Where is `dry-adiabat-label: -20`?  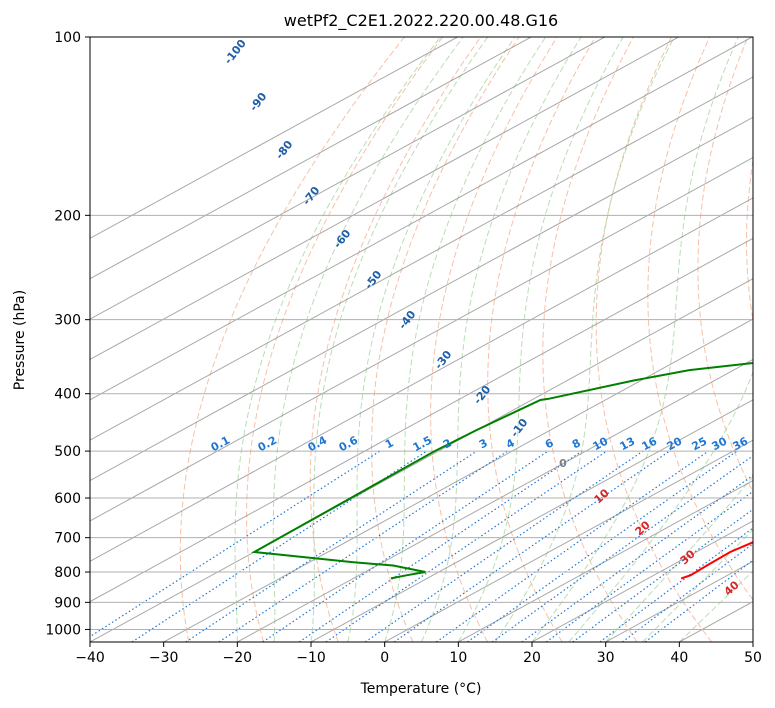 dry-adiabat-label: -20 is located at coordinates (482, 395).